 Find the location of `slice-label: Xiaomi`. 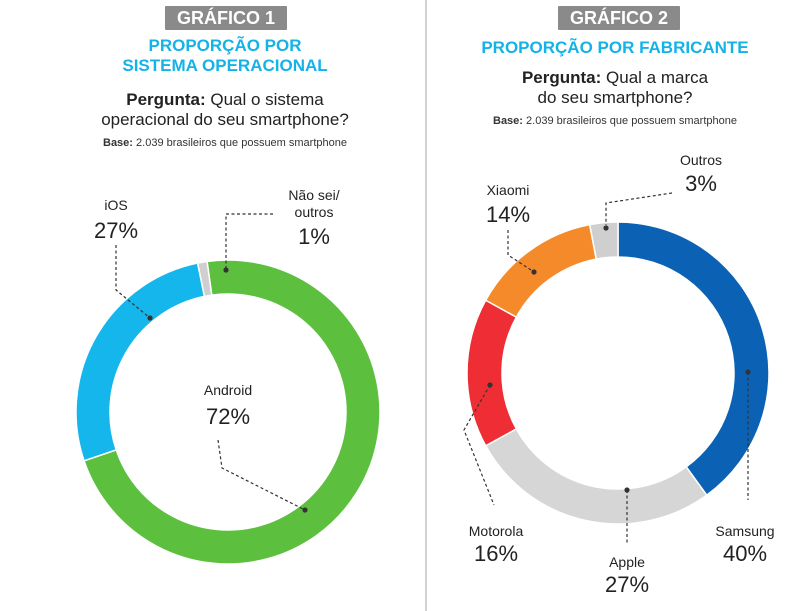

slice-label: Xiaomi is located at coordinates (508, 190).